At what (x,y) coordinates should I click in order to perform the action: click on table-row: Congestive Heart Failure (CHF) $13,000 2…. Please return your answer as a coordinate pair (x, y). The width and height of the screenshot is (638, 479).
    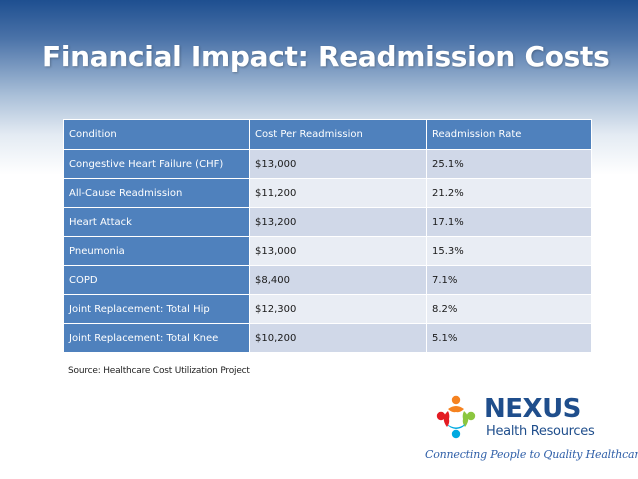
    Looking at the image, I should click on (327, 164).